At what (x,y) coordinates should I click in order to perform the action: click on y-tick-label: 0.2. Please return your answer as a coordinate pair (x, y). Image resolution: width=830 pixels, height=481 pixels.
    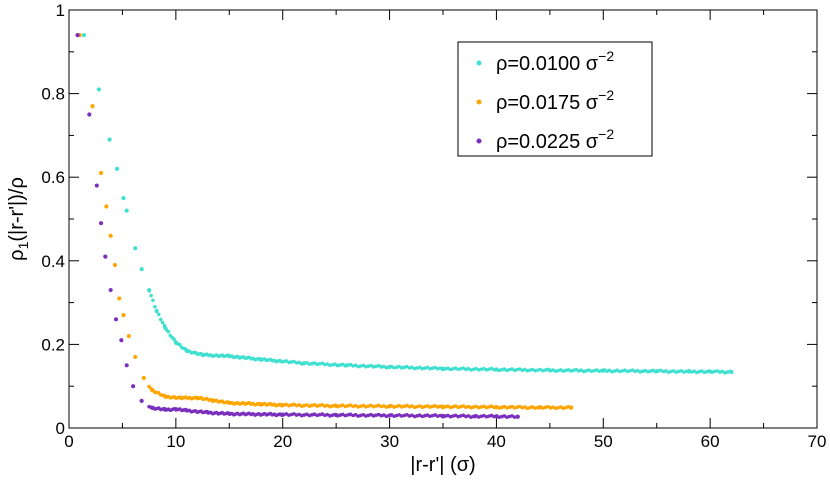
    Looking at the image, I should click on (53, 344).